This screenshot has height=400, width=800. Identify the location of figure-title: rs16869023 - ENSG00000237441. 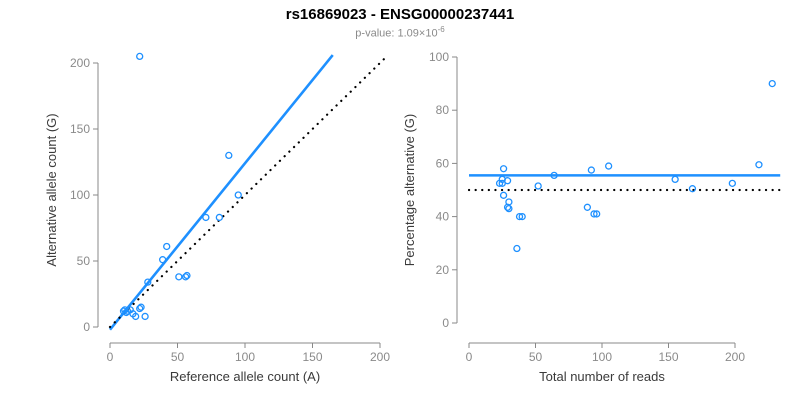
(400, 14).